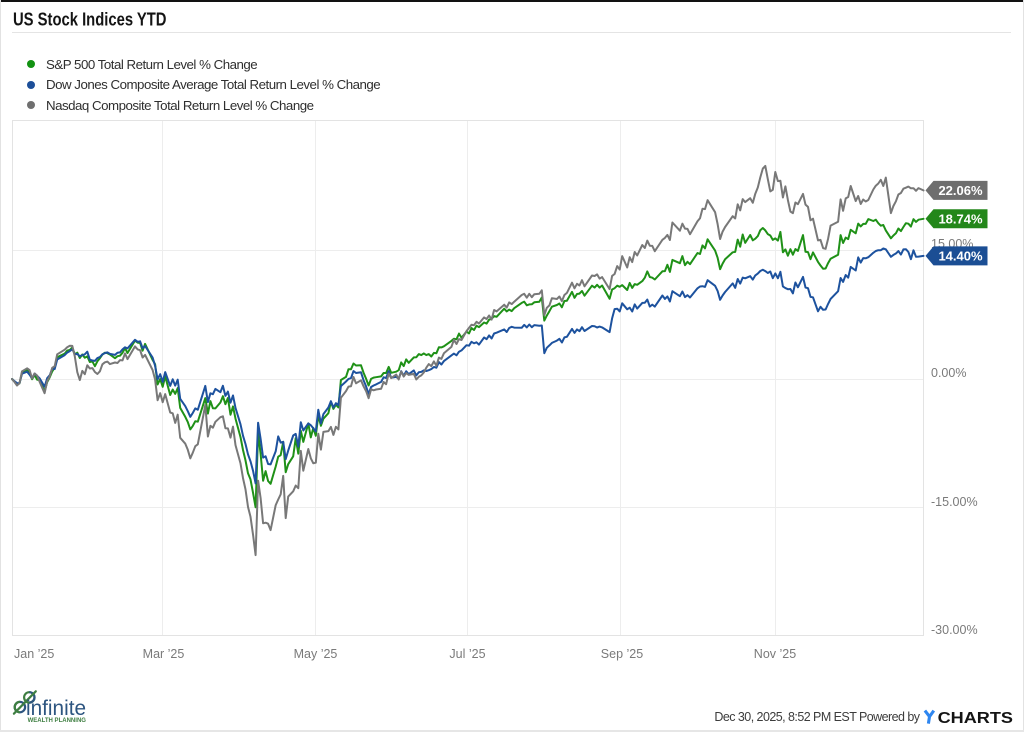 The width and height of the screenshot is (1024, 732). What do you see at coordinates (960, 219) in the screenshot?
I see `svg-text: 18.74%` at bounding box center [960, 219].